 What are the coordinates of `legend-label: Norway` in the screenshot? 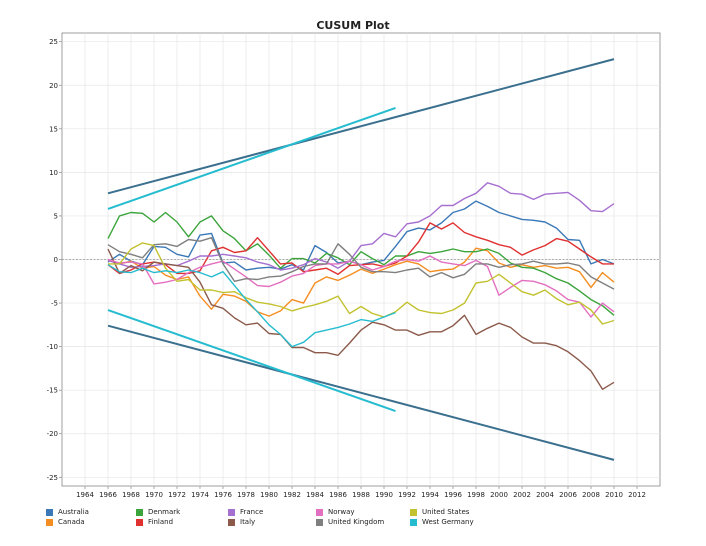 It's located at (341, 512).